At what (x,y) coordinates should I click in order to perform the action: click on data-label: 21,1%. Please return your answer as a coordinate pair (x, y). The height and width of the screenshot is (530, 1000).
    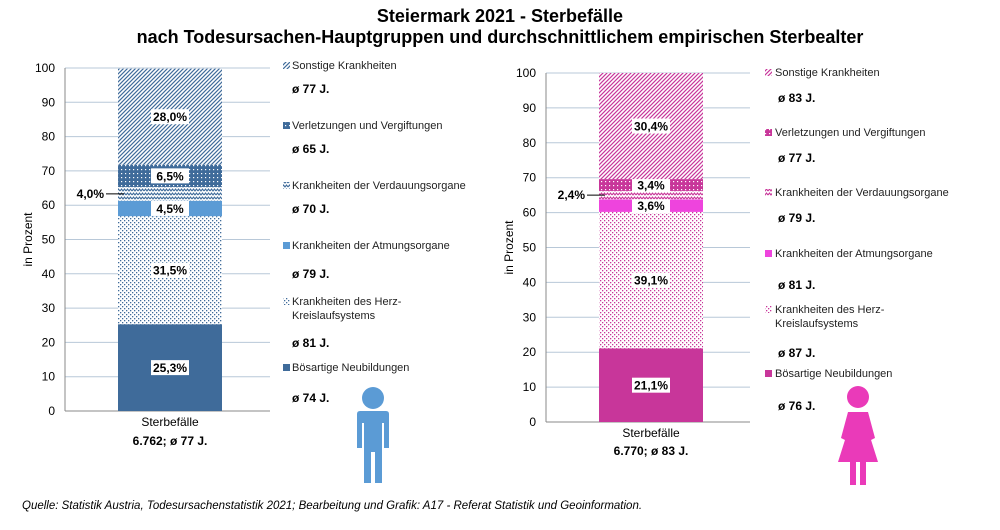
    Looking at the image, I should click on (651, 386).